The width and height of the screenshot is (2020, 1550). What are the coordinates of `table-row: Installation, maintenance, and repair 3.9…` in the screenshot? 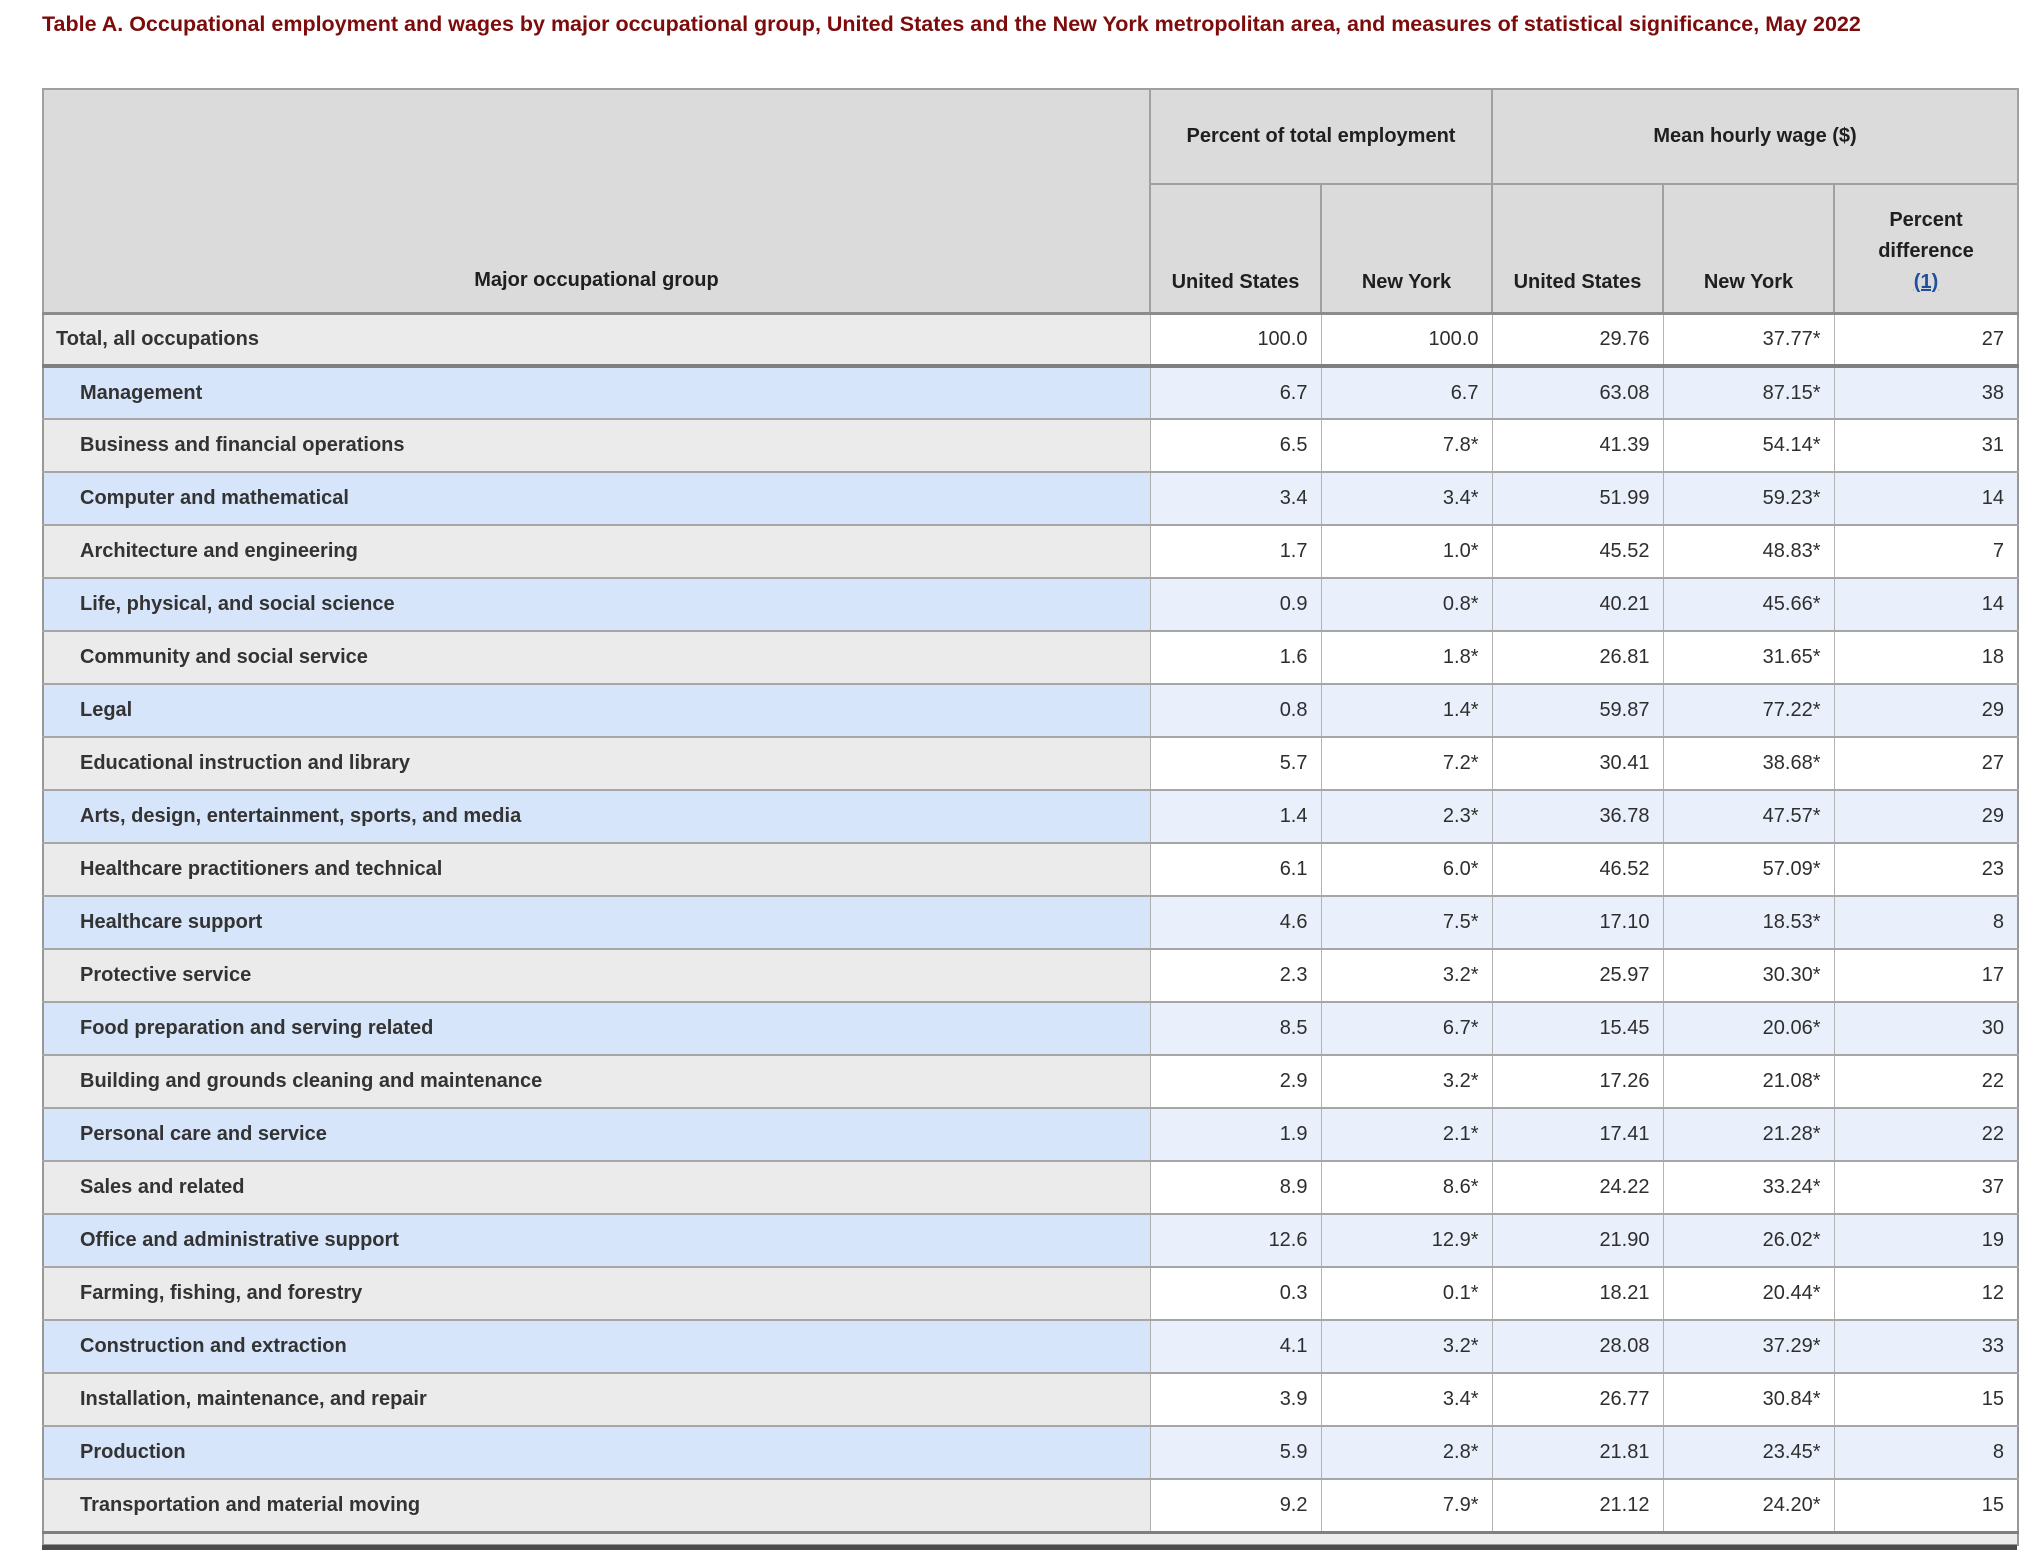 It's located at (1031, 1399).